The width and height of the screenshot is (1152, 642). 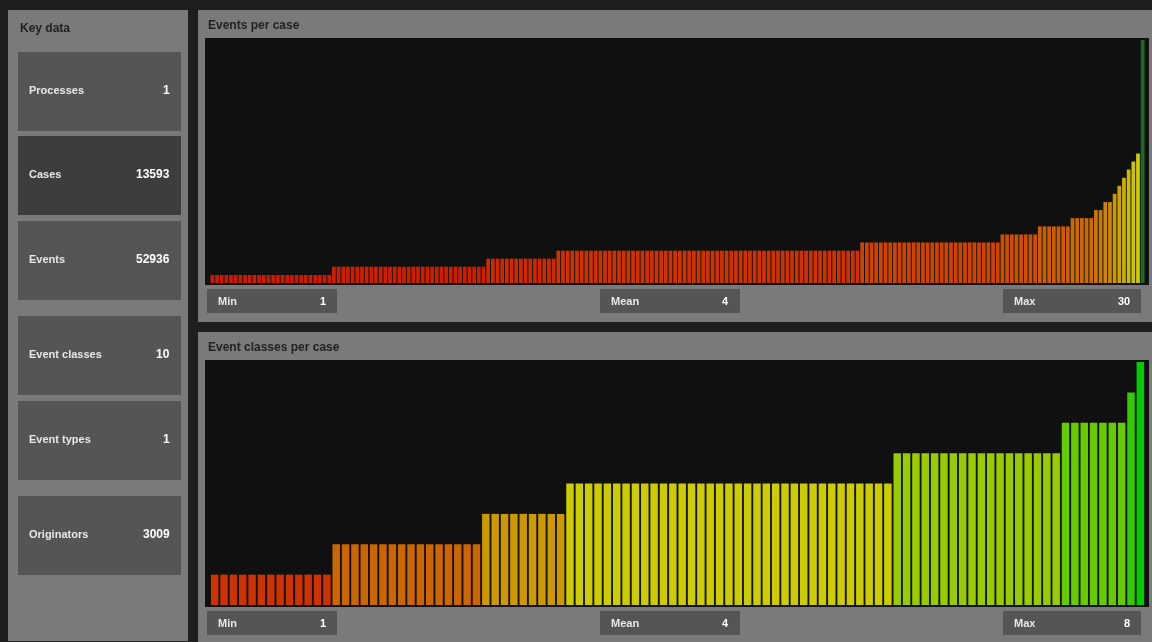 I want to click on text: Key data, so click(x=45, y=28).